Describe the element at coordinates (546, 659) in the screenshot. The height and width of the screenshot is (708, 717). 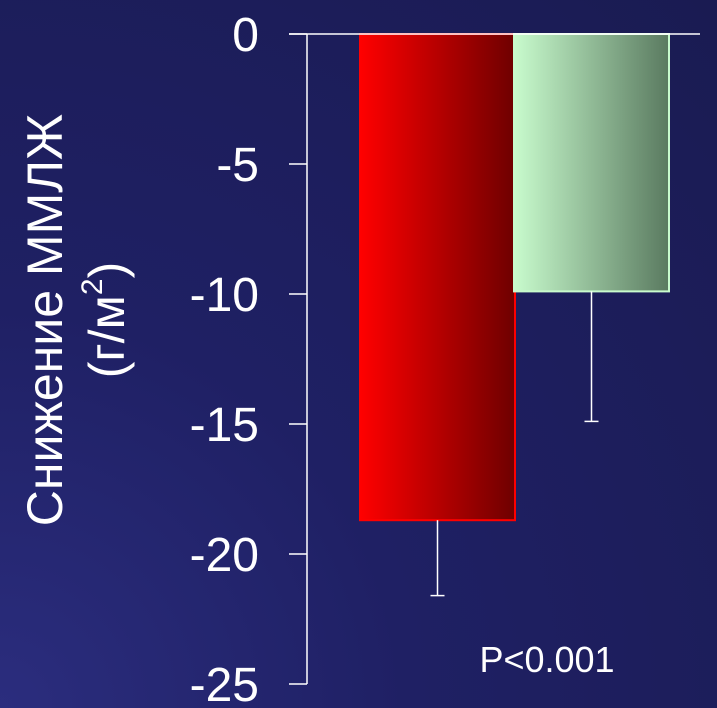
I see `p-value-annotation: P<0.001` at that location.